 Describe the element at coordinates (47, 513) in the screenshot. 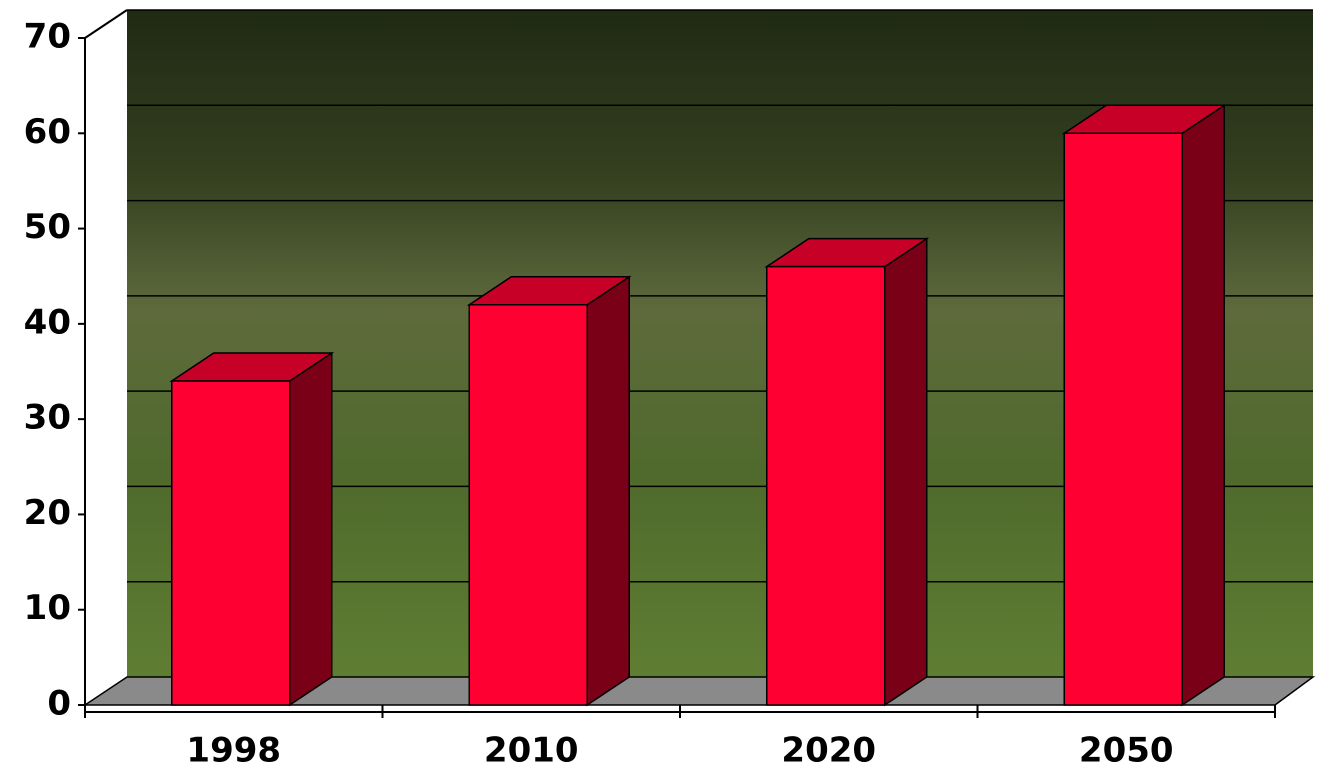

I see `y-tick-label: 20` at that location.